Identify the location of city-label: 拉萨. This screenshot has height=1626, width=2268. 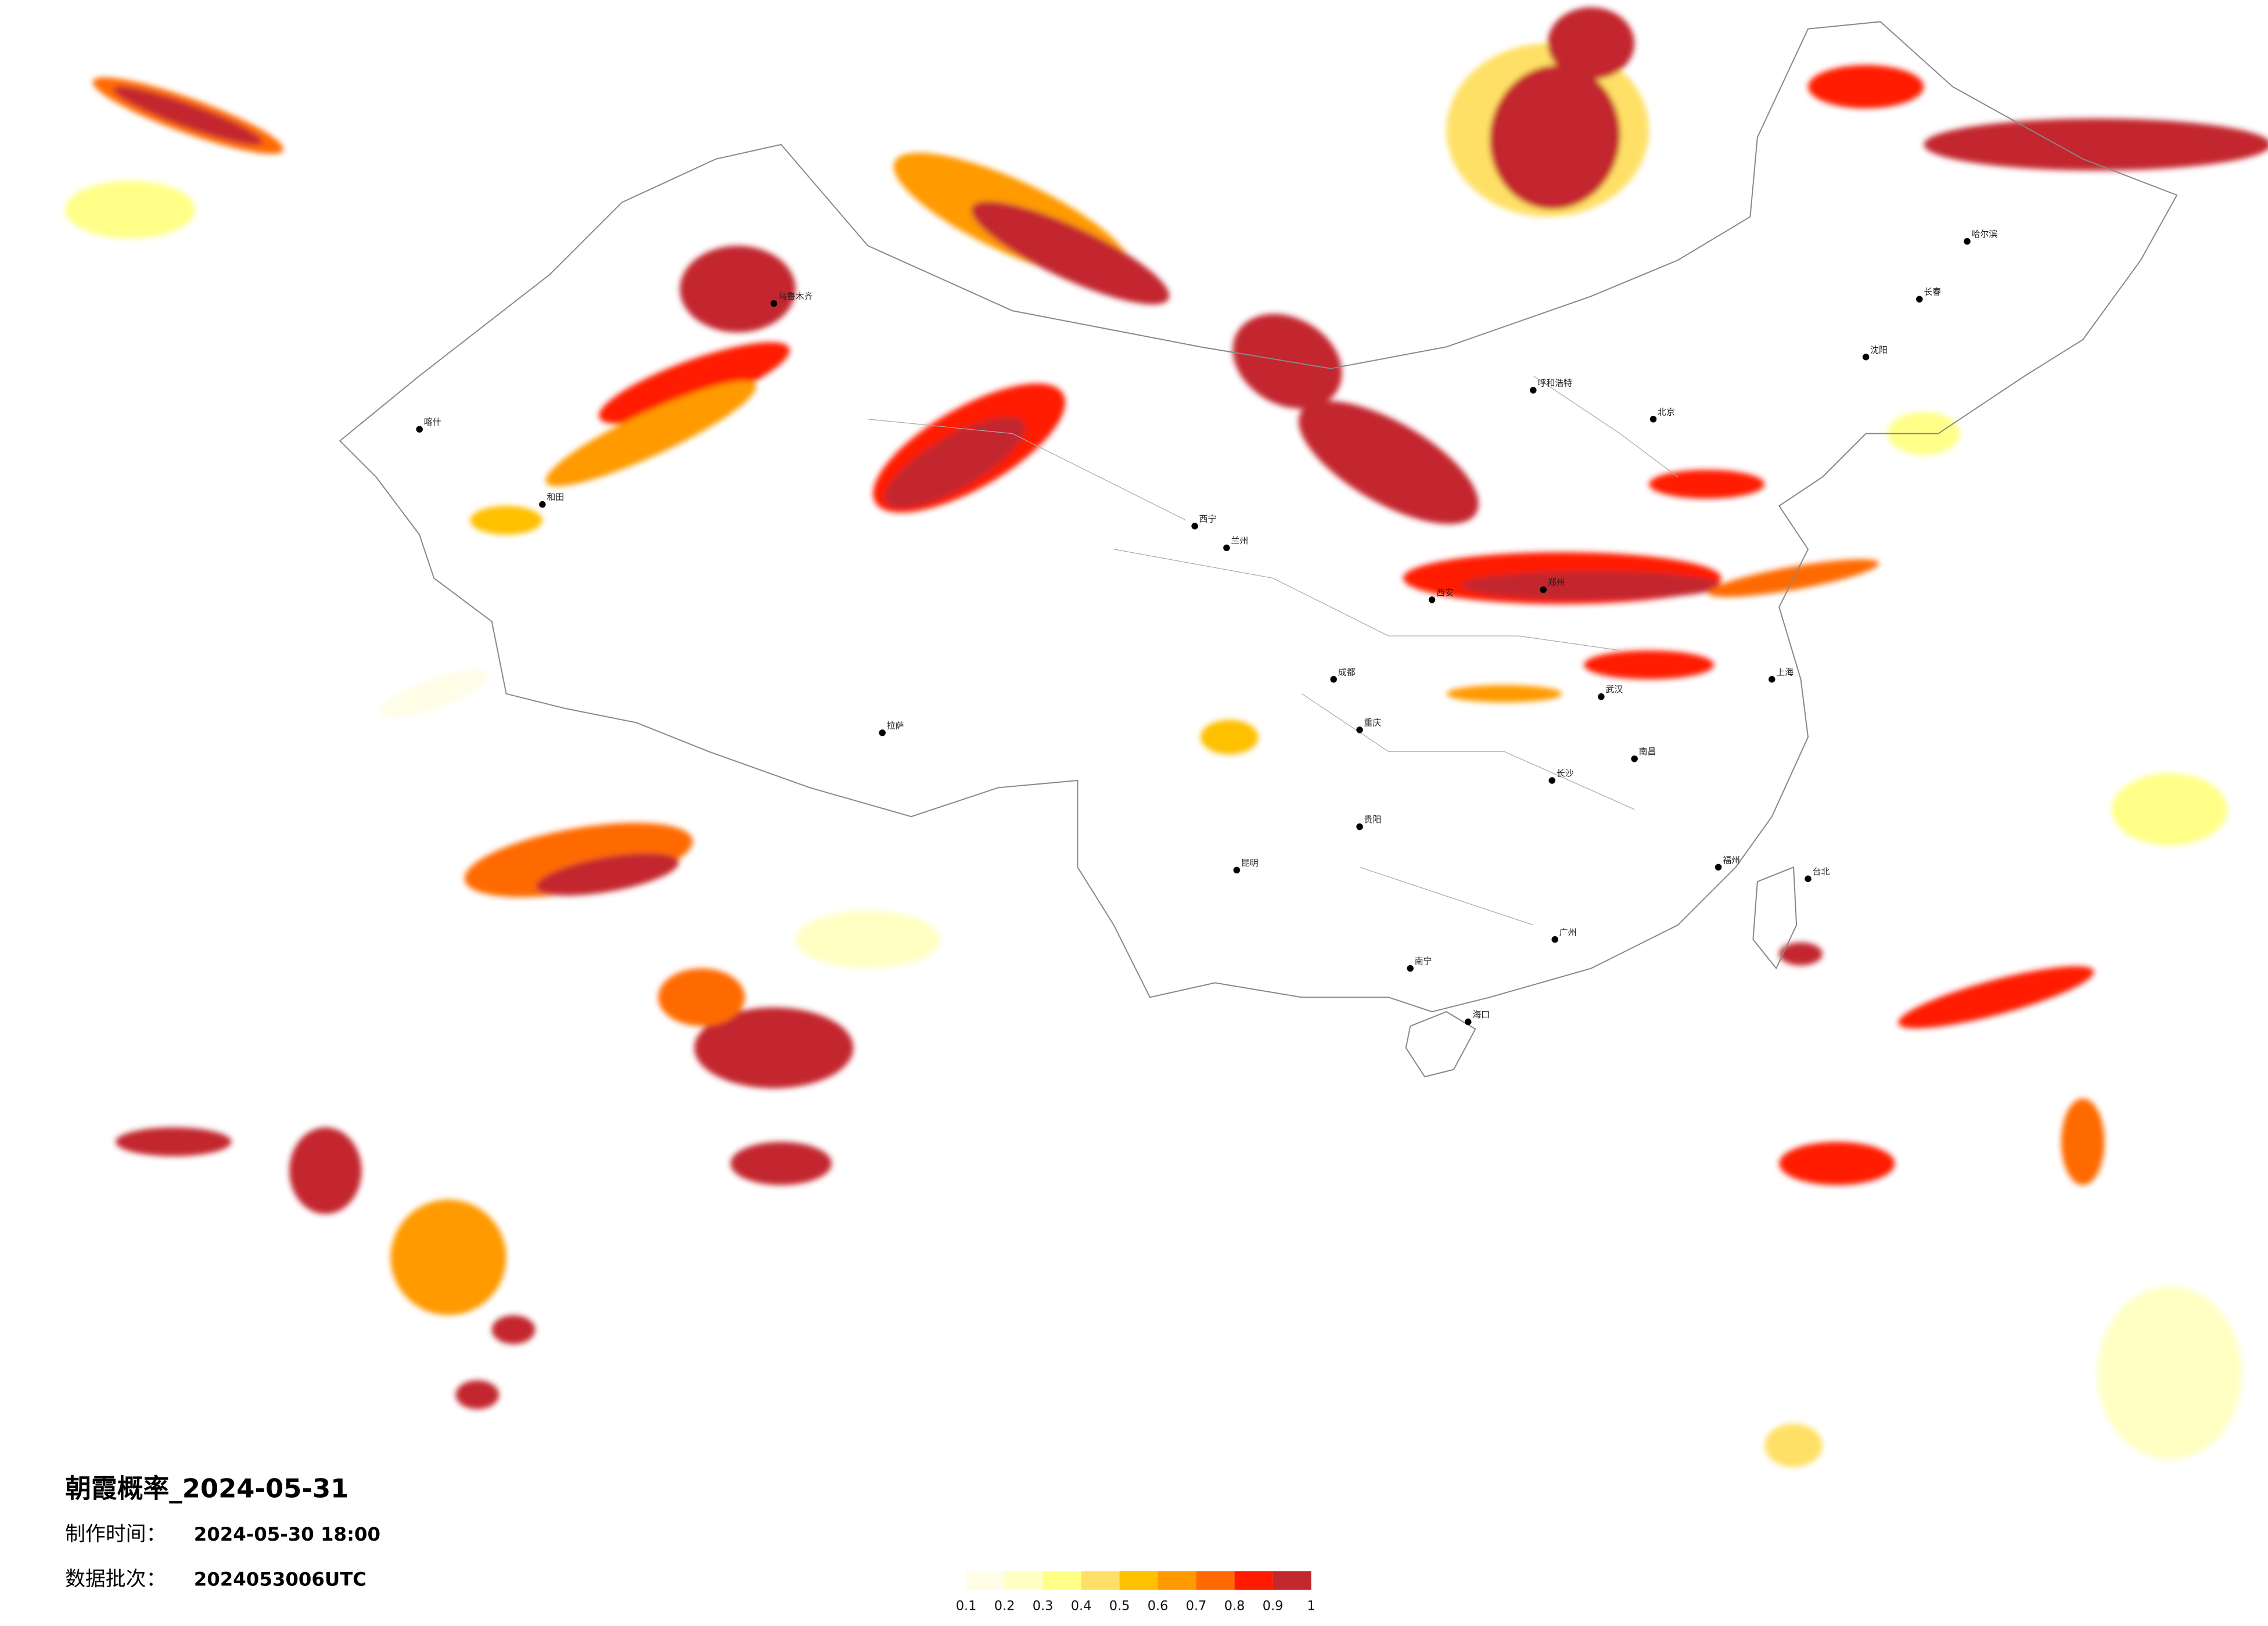
(895, 725).